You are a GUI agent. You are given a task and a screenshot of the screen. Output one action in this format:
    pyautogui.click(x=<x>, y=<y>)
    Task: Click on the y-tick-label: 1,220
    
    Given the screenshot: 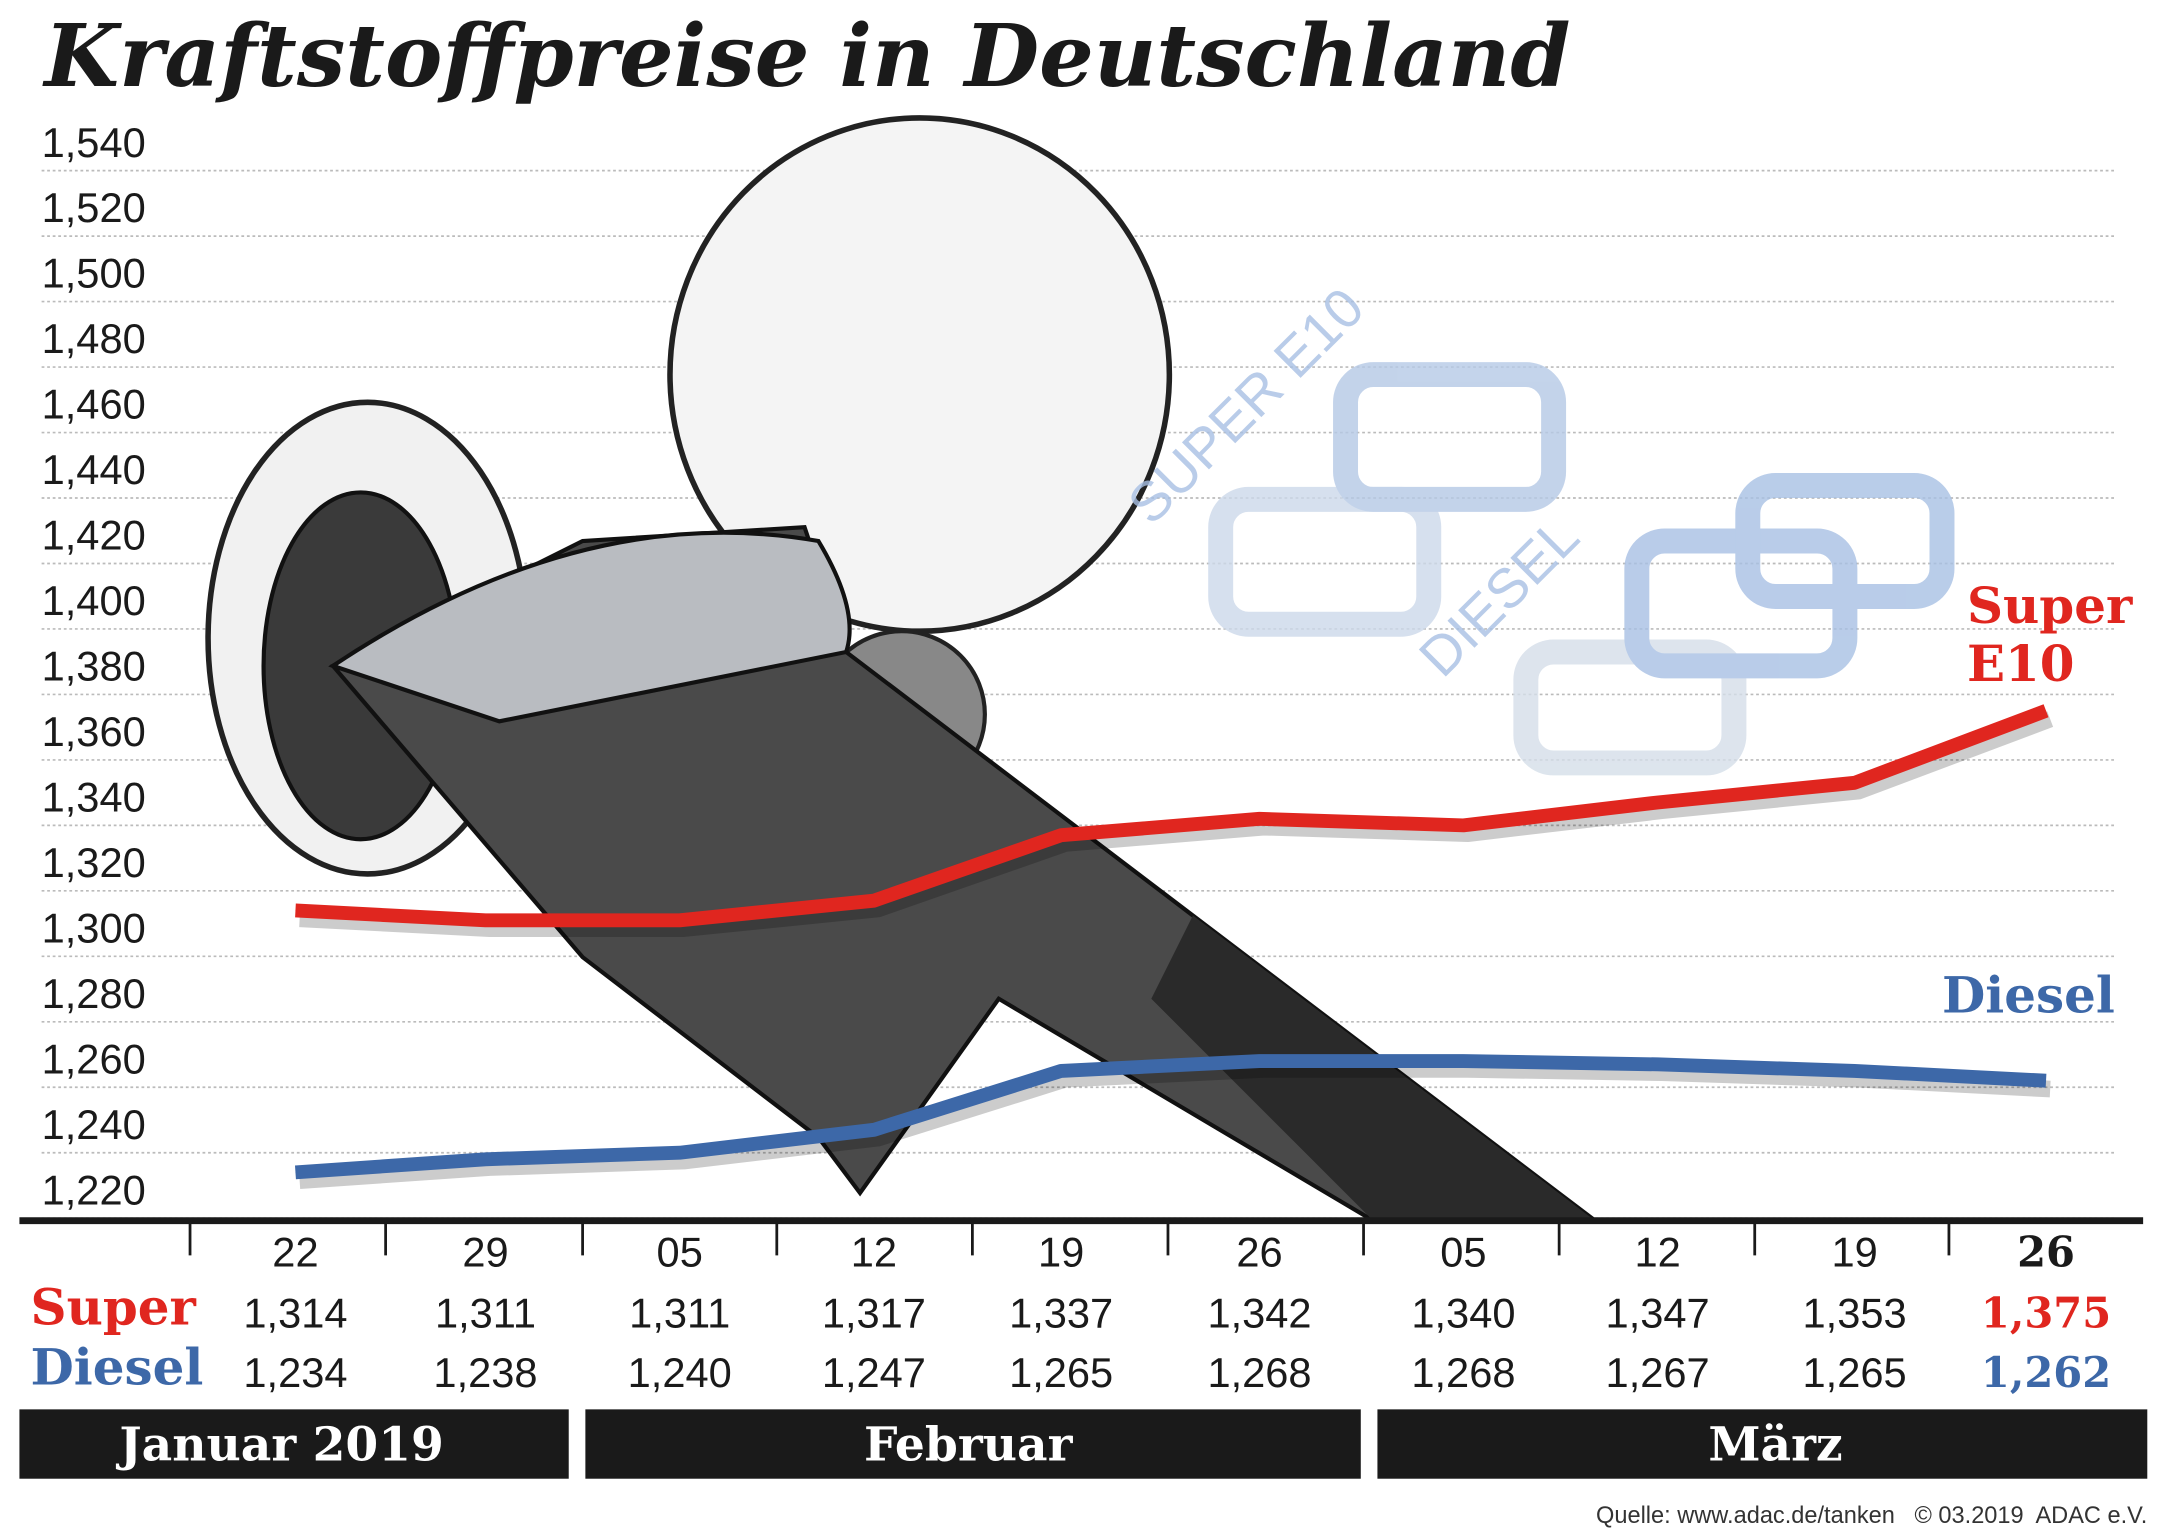 What is the action you would take?
    pyautogui.click(x=94, y=1189)
    